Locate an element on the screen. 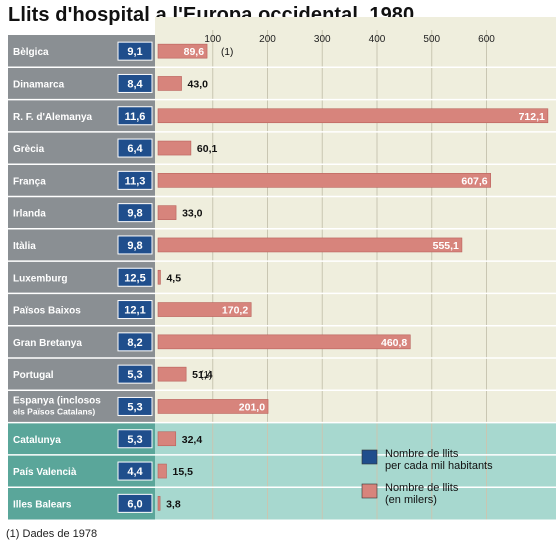 Image resolution: width=560 pixels, height=546 pixels. category-label: Illes Balears is located at coordinates (42, 504).